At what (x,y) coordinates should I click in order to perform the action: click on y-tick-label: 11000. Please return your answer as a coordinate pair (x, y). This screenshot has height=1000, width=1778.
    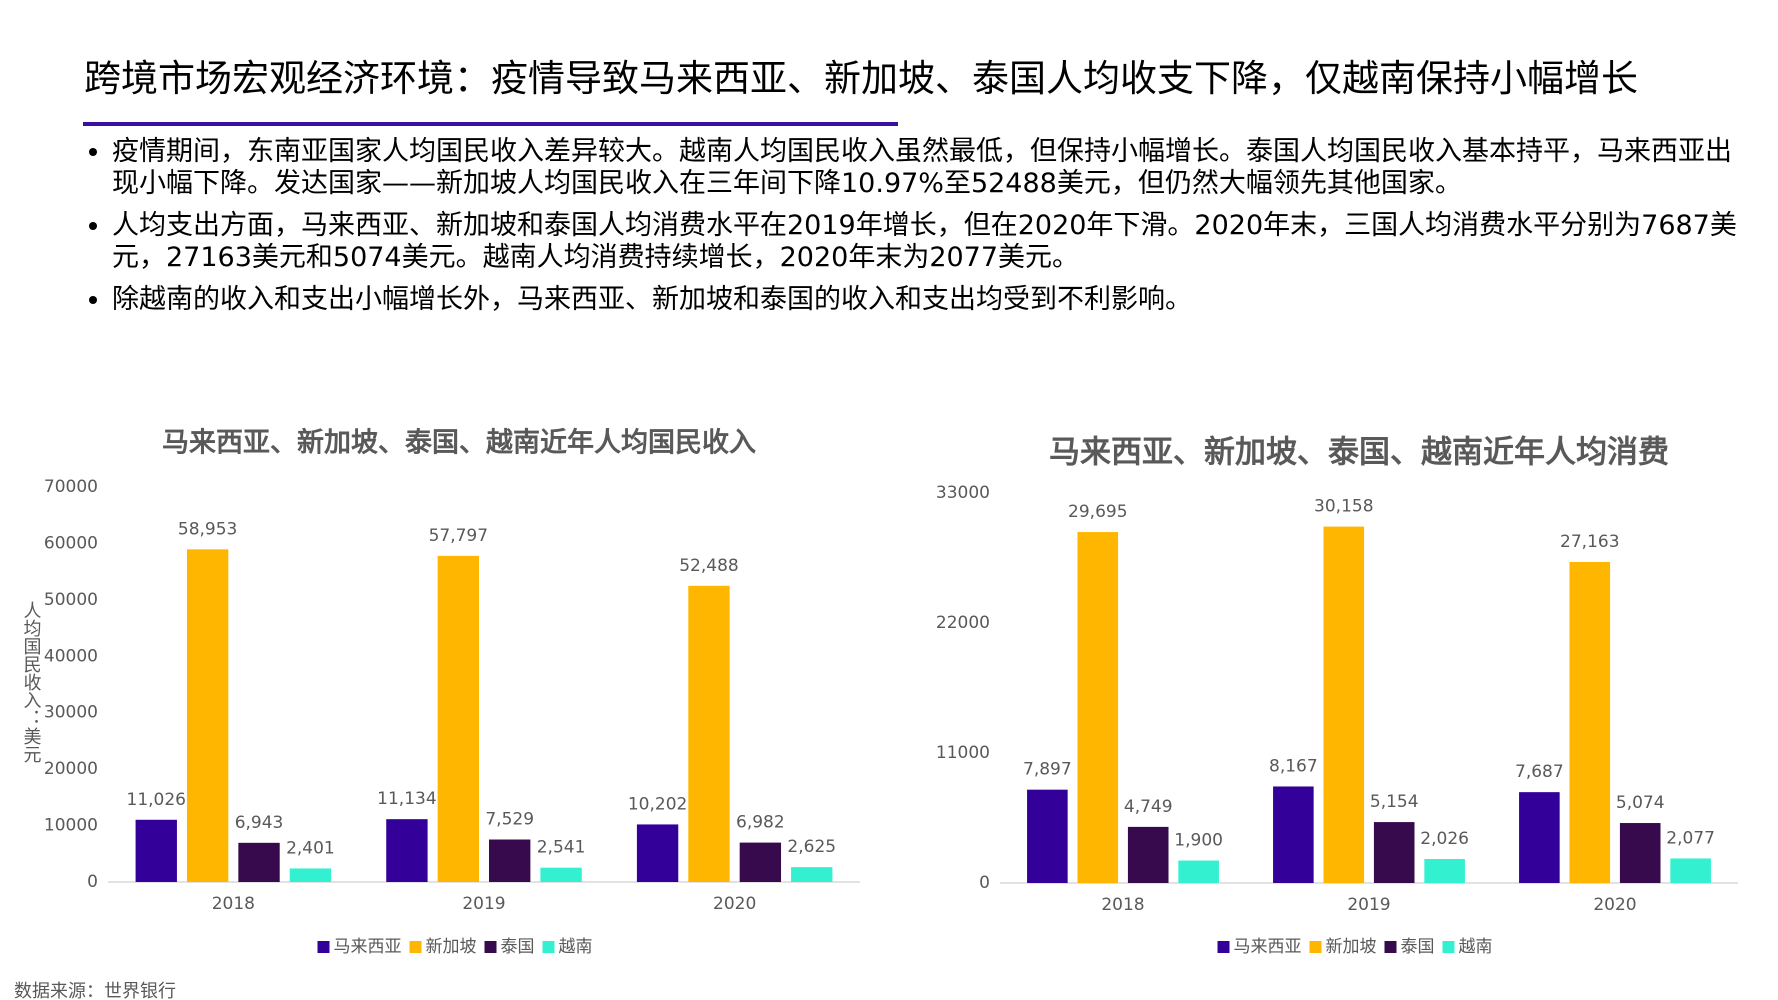
    Looking at the image, I should click on (963, 753).